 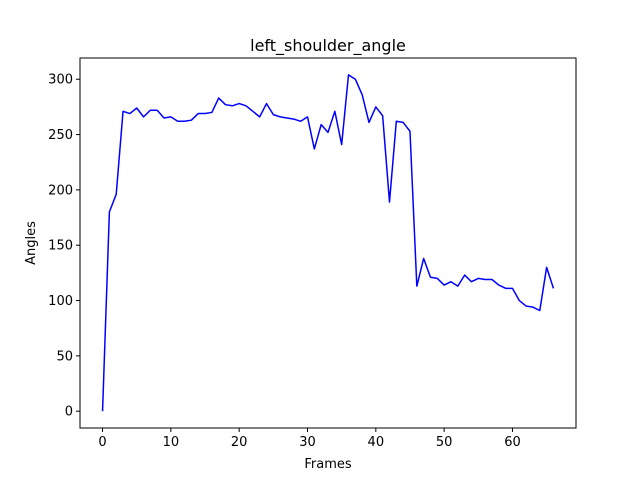 What do you see at coordinates (60, 190) in the screenshot?
I see `y-tick-label: 200` at bounding box center [60, 190].